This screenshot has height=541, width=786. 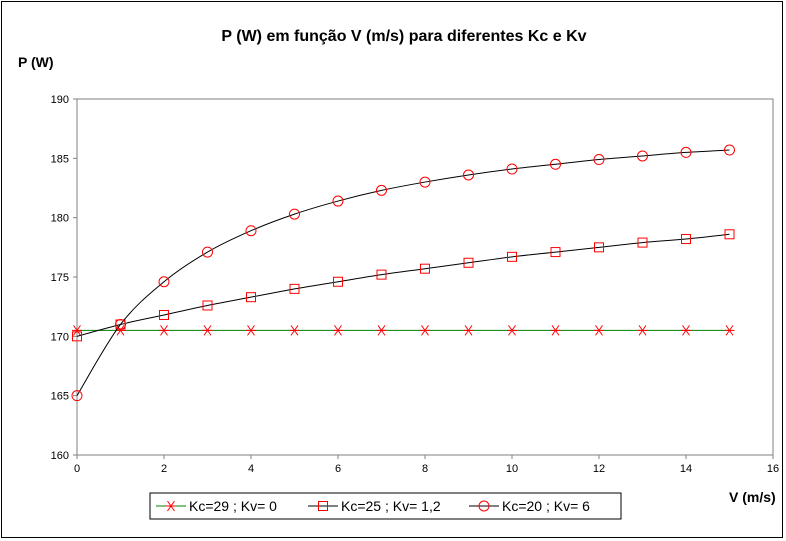 What do you see at coordinates (773, 469) in the screenshot?
I see `x-tick-label: 16` at bounding box center [773, 469].